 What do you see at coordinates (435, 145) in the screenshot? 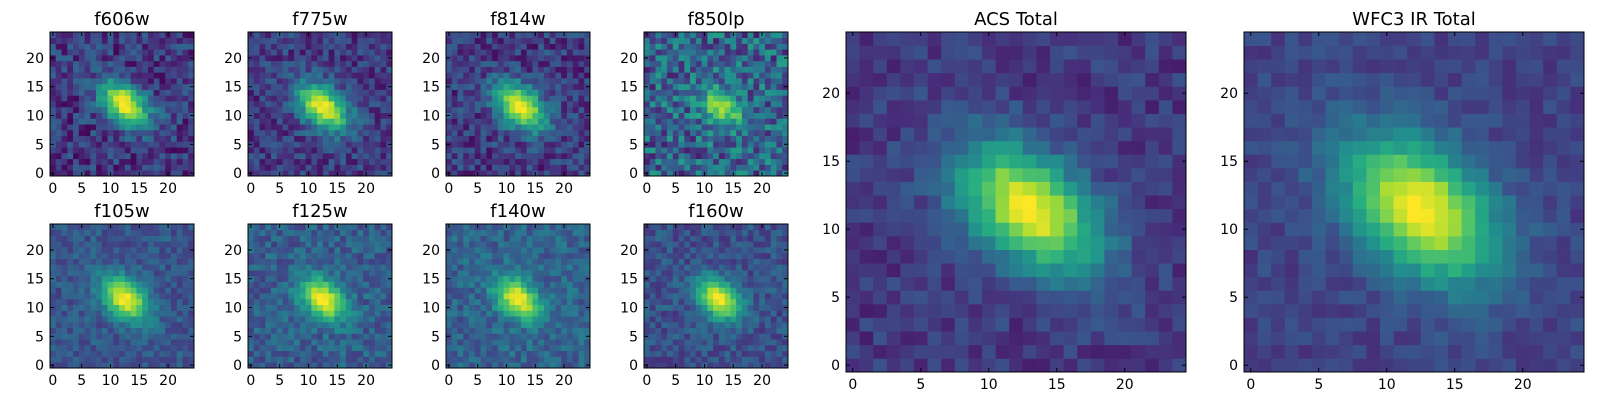
I see `y-tick-label: 5` at bounding box center [435, 145].